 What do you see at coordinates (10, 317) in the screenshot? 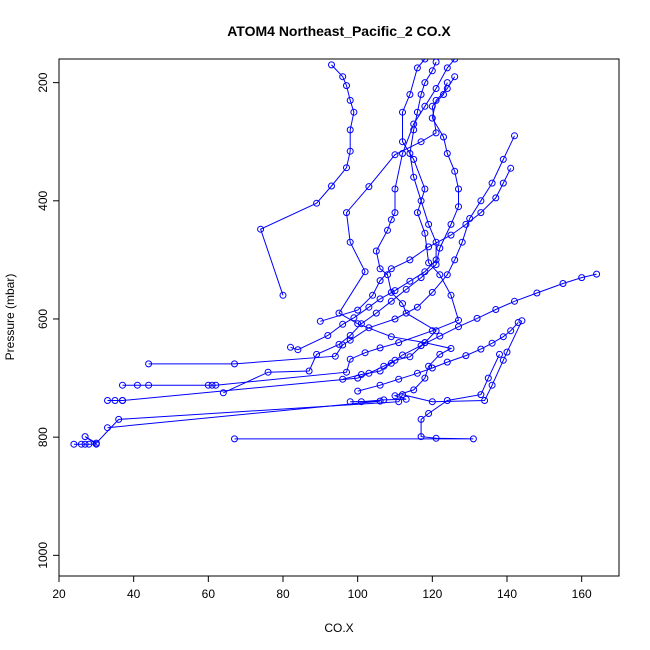
I see `y-axis-label: Pressure (mbar)` at bounding box center [10, 317].